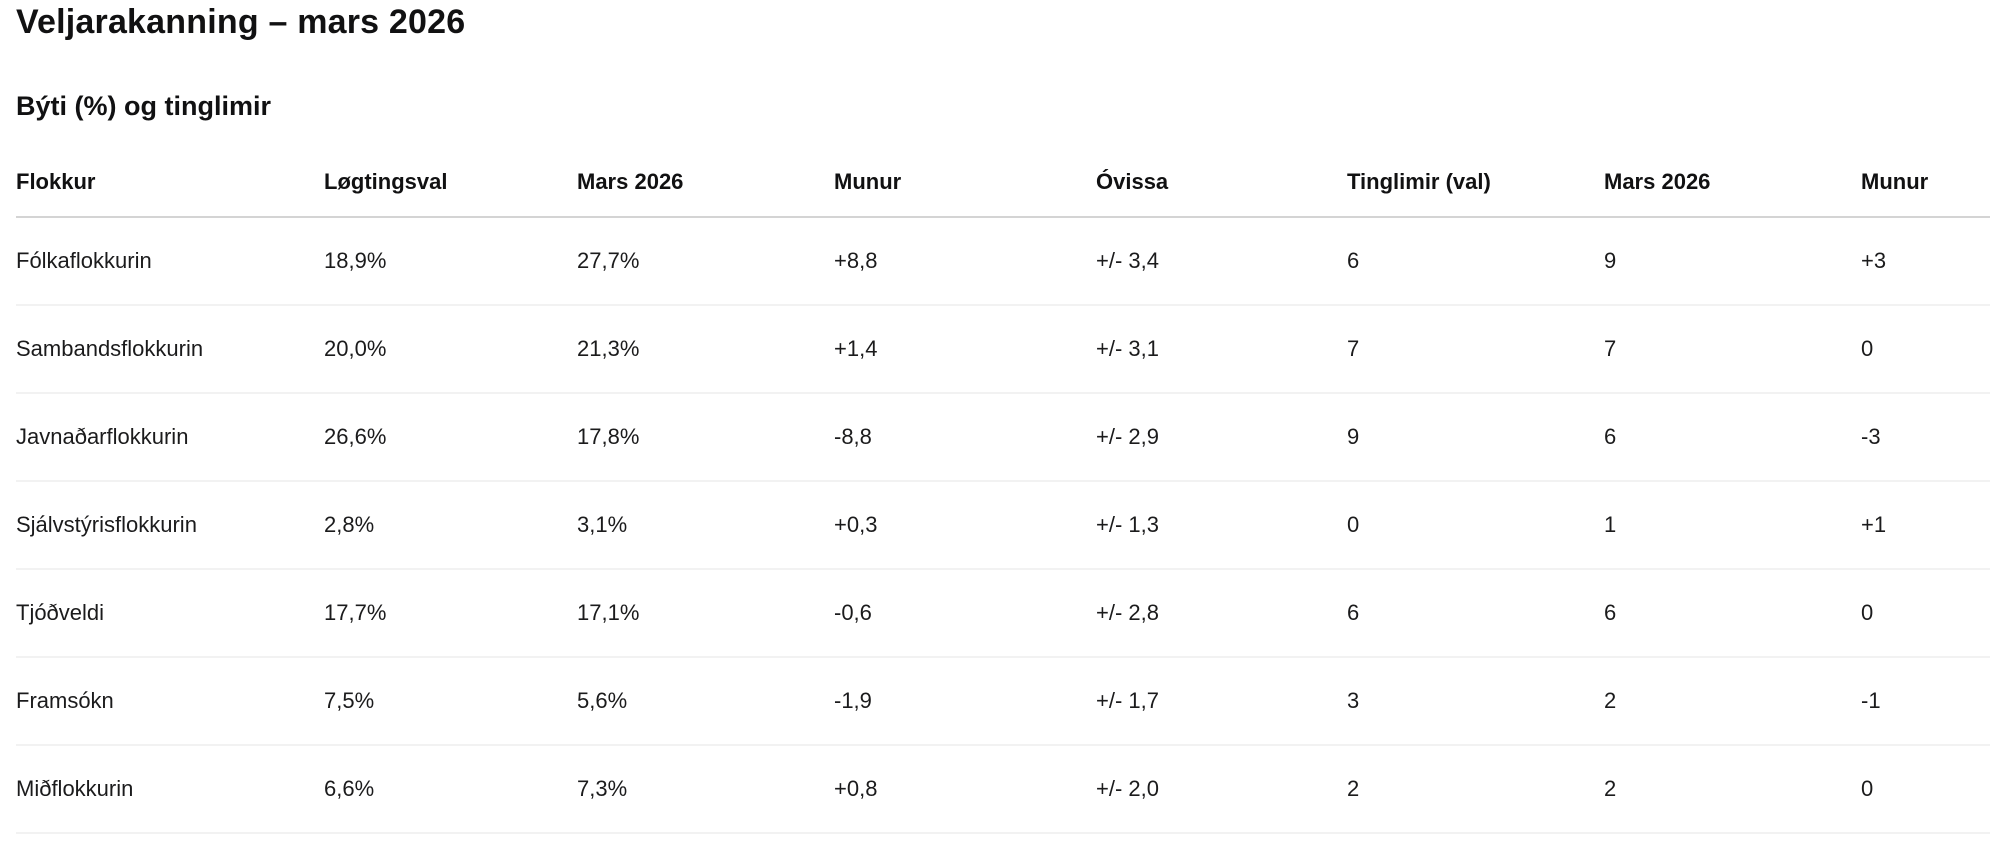  Describe the element at coordinates (170, 261) in the screenshot. I see `cell-party: Fólkaflokkurin` at that location.